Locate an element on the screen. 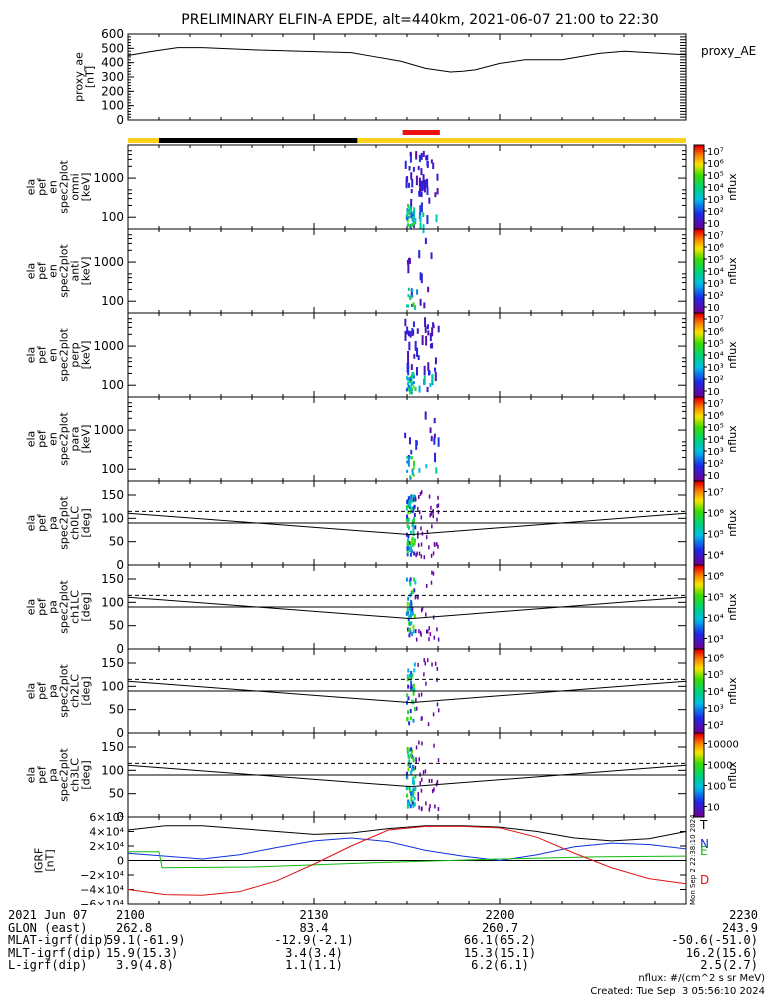 The height and width of the screenshot is (1000, 775). footer-value: 59.1(-61.9) is located at coordinates (146, 940).